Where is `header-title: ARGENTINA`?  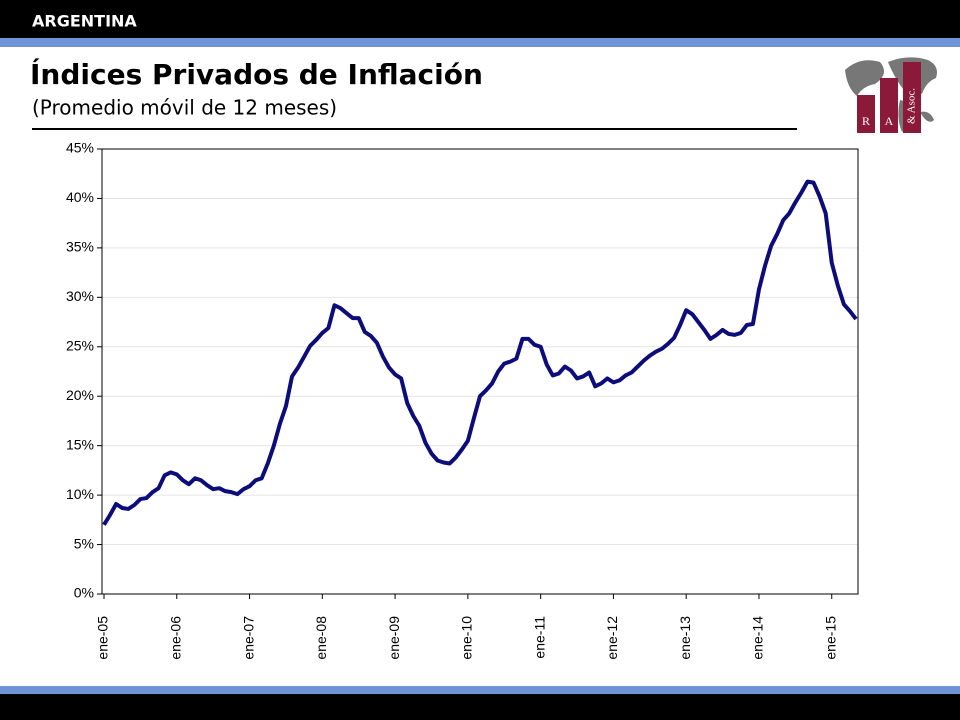 header-title: ARGENTINA is located at coordinates (84, 21).